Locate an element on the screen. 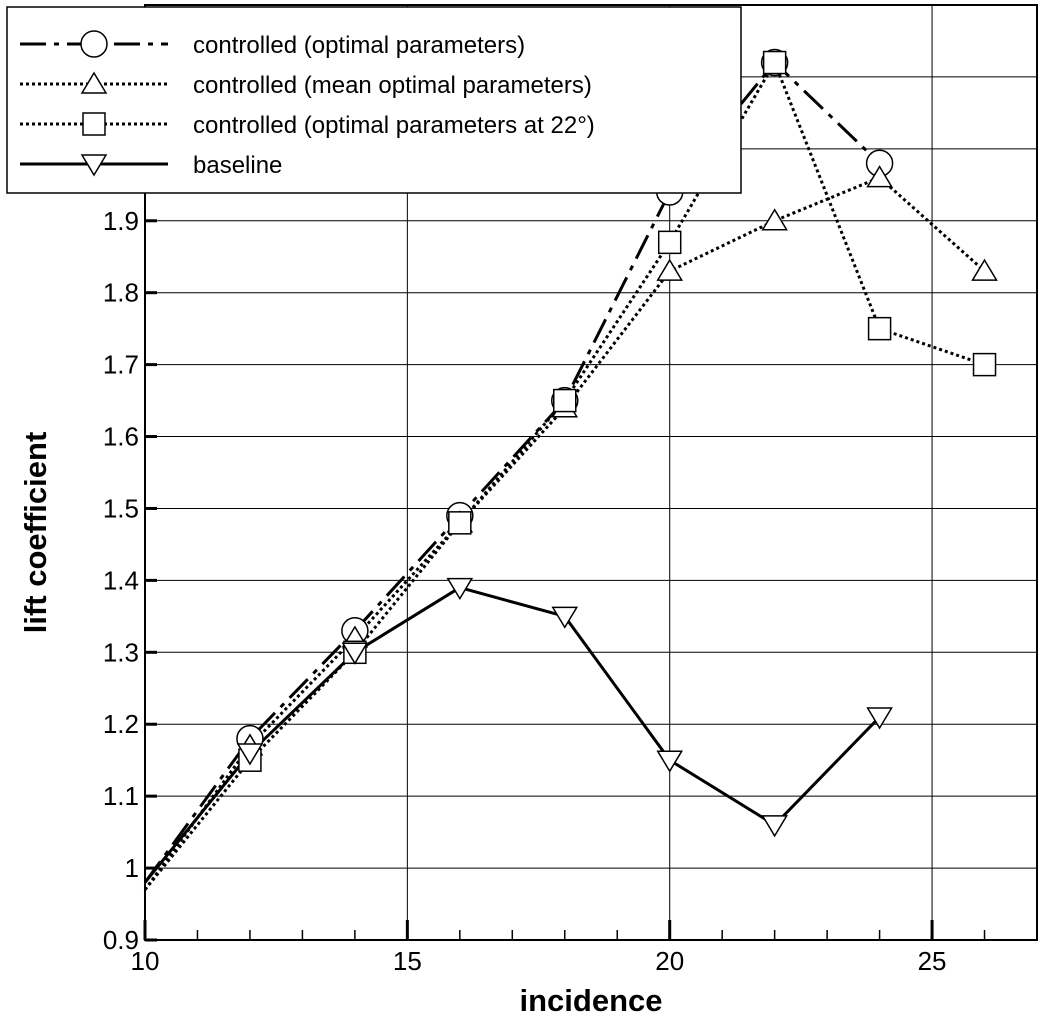 The width and height of the screenshot is (1041, 1019). y-tick-label: 1.8 is located at coordinates (121, 293).